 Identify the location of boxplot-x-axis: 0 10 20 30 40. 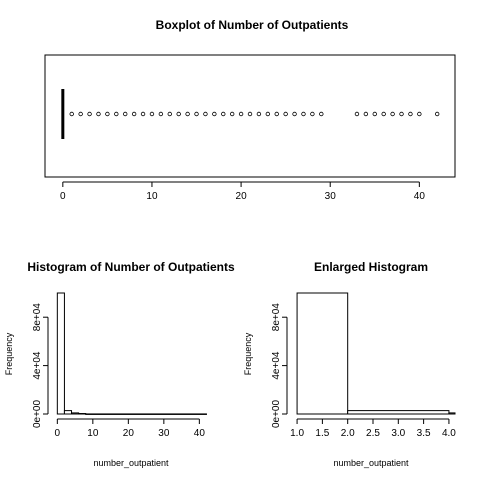
(243, 191).